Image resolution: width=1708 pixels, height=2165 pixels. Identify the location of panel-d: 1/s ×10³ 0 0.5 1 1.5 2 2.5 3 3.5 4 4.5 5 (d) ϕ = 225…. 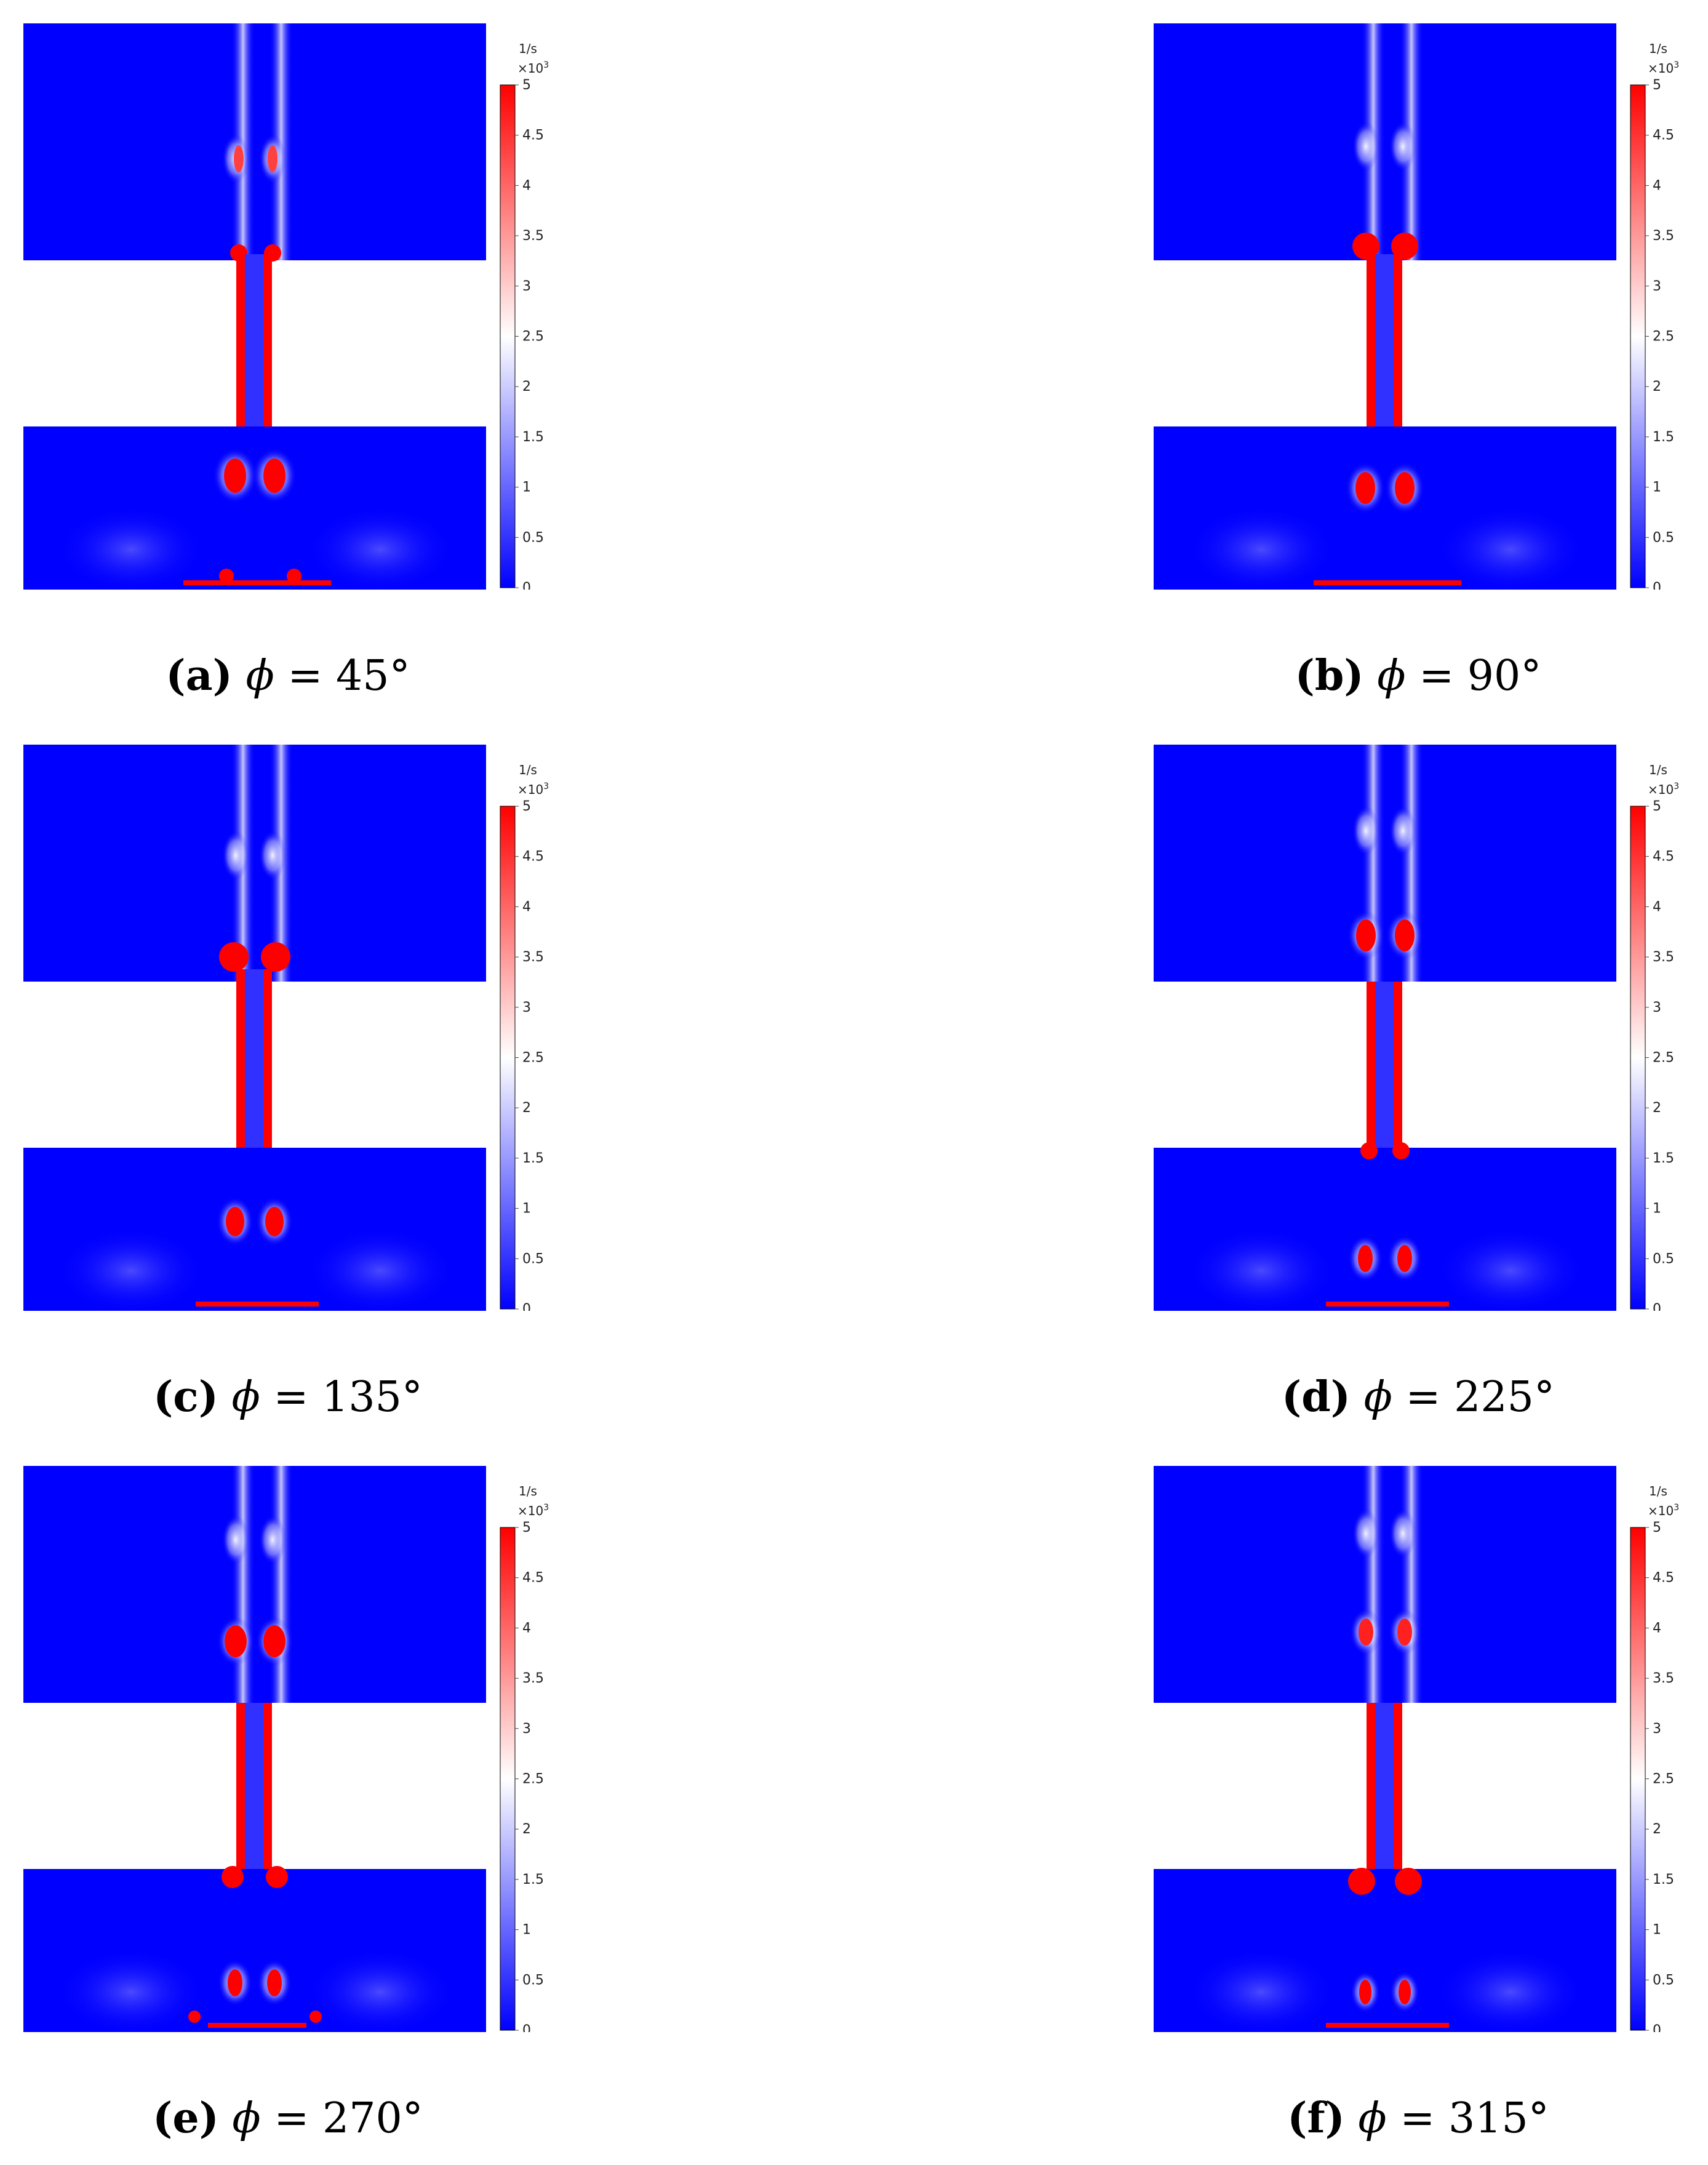
(1431, 1083).